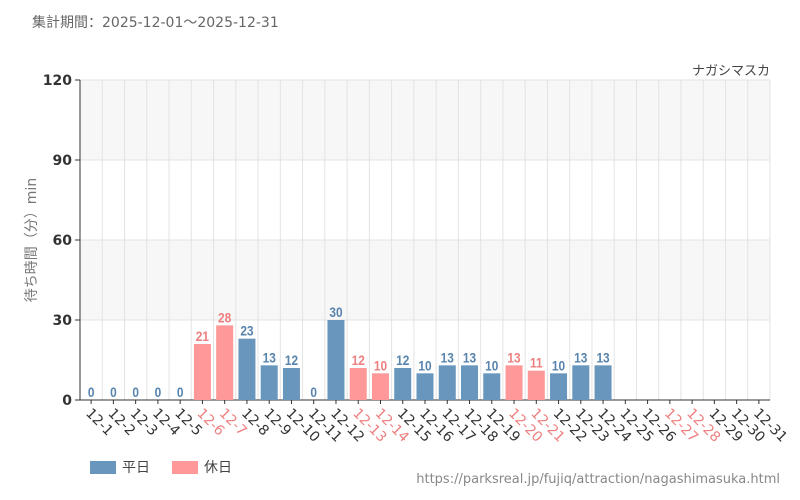 Image resolution: width=800 pixels, height=500 pixels. What do you see at coordinates (67, 401) in the screenshot?
I see `y-tick-label: 0` at bounding box center [67, 401].